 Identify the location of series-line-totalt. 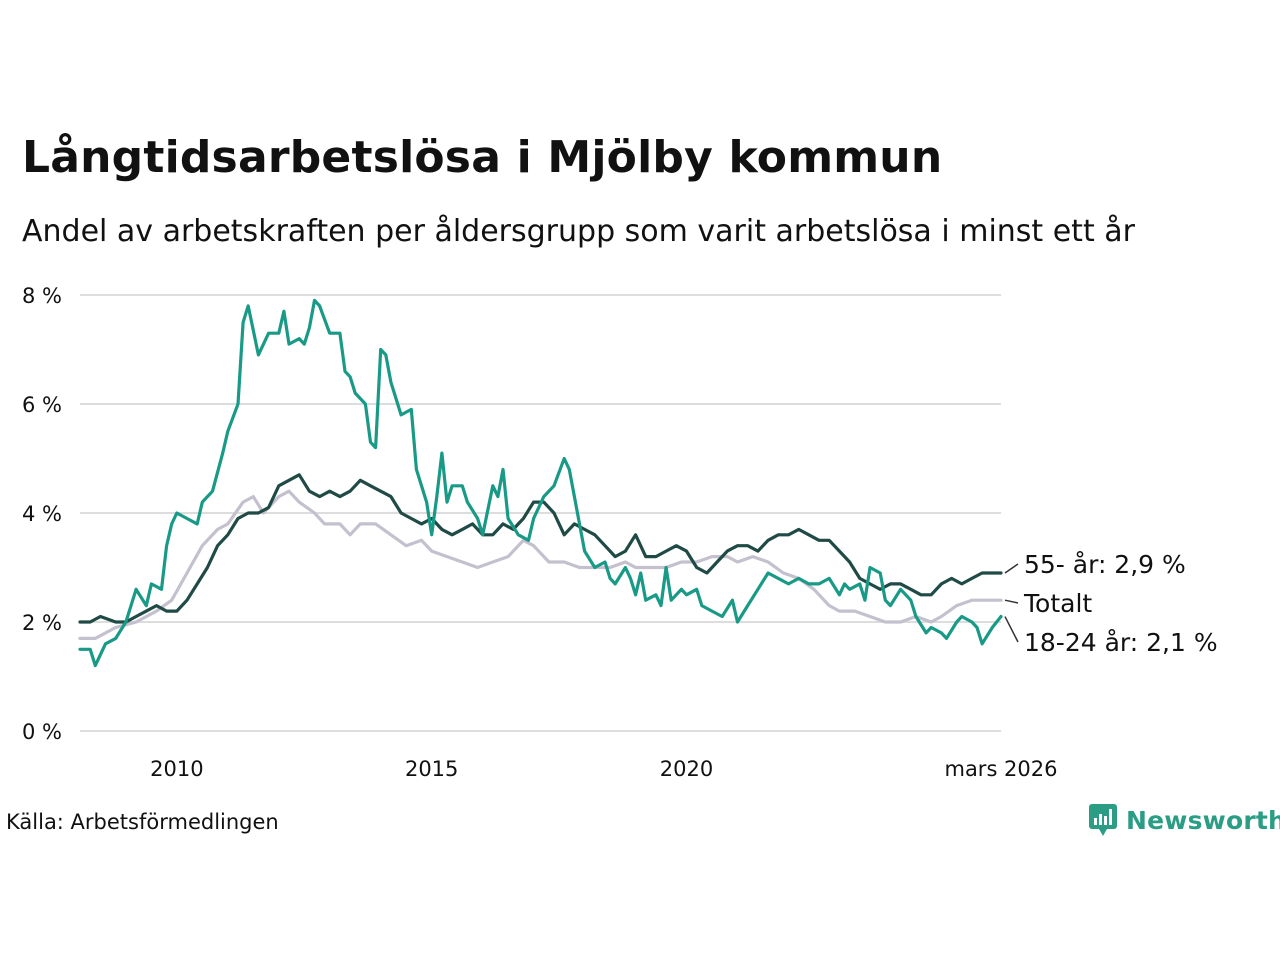
(540, 564).